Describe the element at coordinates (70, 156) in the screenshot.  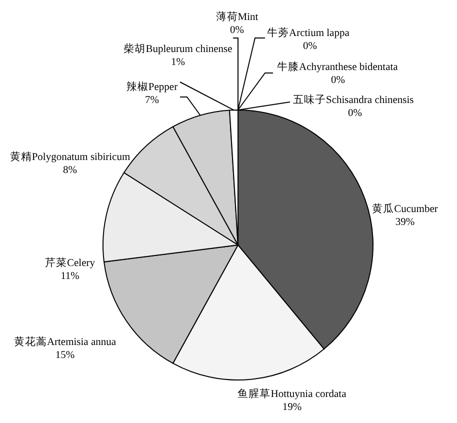
I see `slice-label: 黄精Polygonatum sibiricum` at that location.